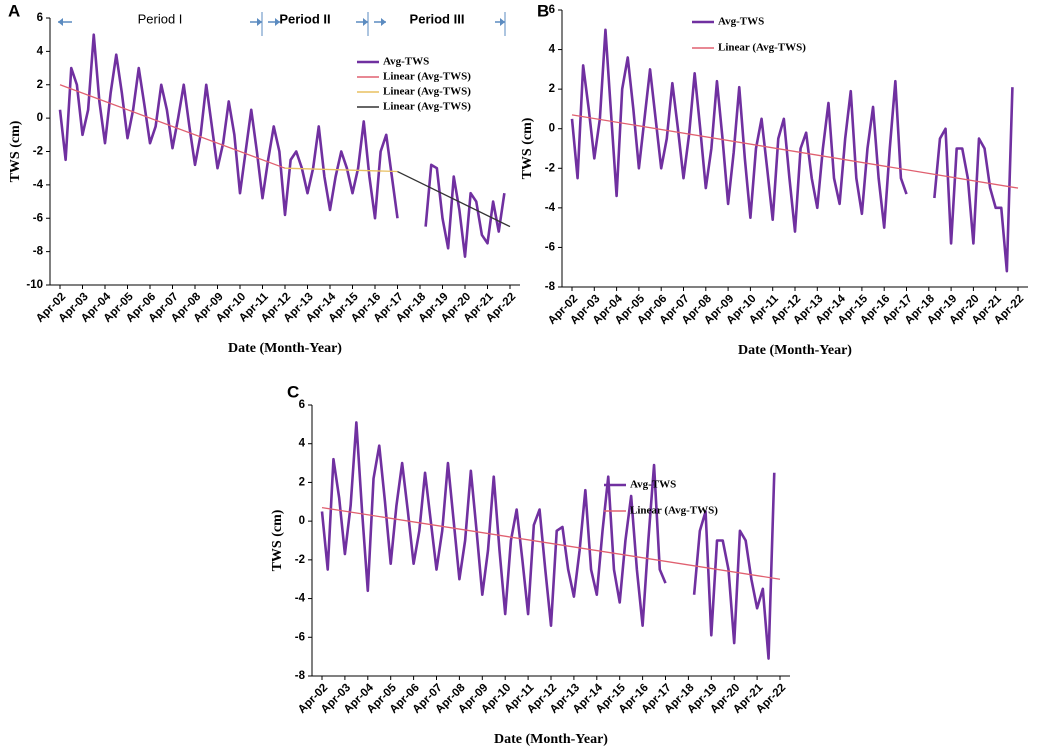 The height and width of the screenshot is (755, 1052). I want to click on panel-label: A, so click(14, 10).